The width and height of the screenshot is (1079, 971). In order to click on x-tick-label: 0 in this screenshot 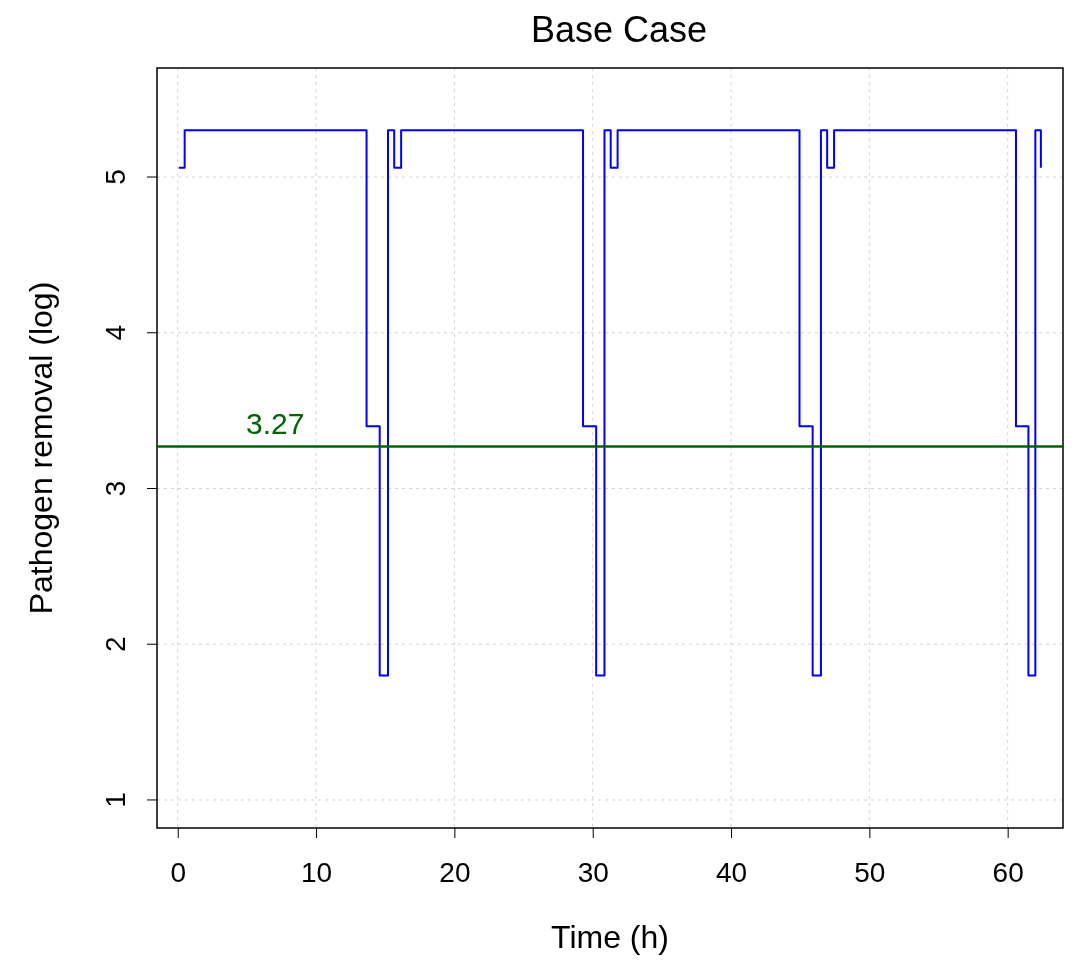, I will do `click(178, 872)`.